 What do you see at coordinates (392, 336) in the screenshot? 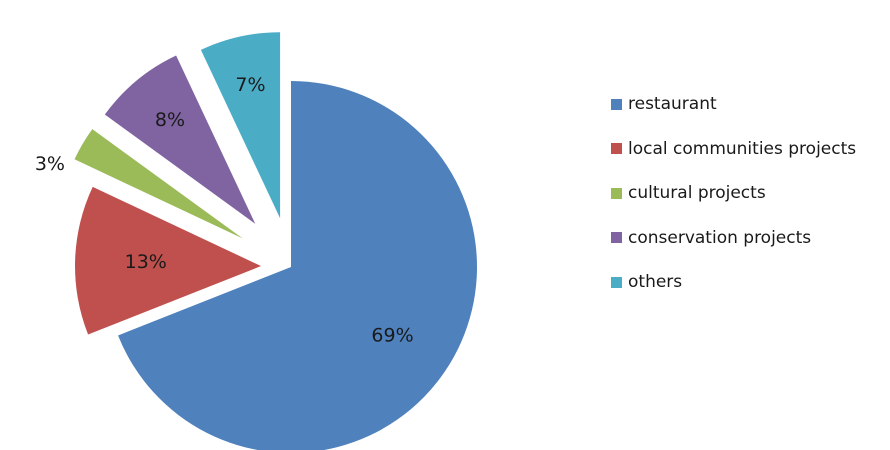
I see `slice-data-label: 69%` at bounding box center [392, 336].